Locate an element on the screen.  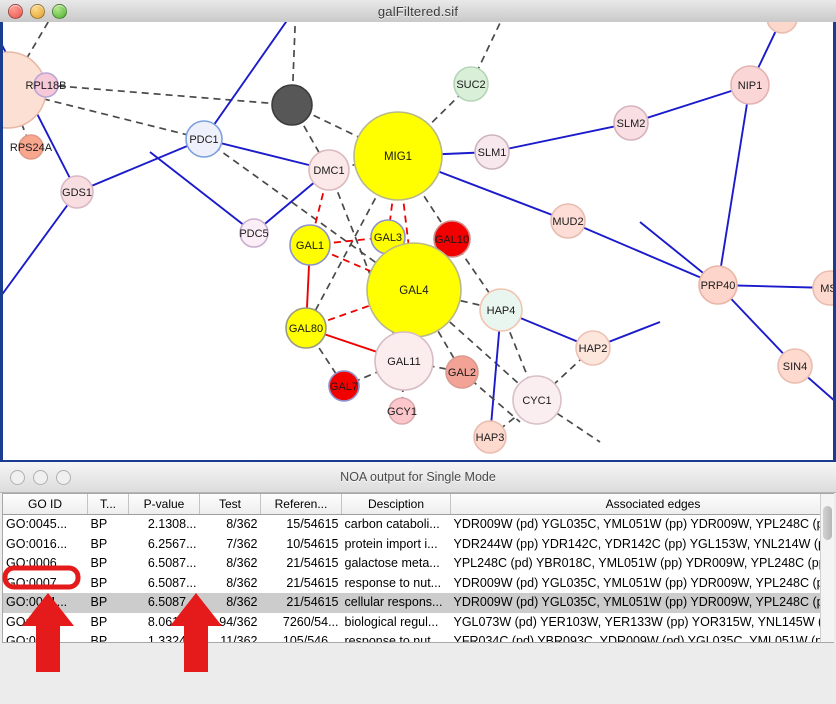
column-header-p-value: P-value is located at coordinates (164, 504).